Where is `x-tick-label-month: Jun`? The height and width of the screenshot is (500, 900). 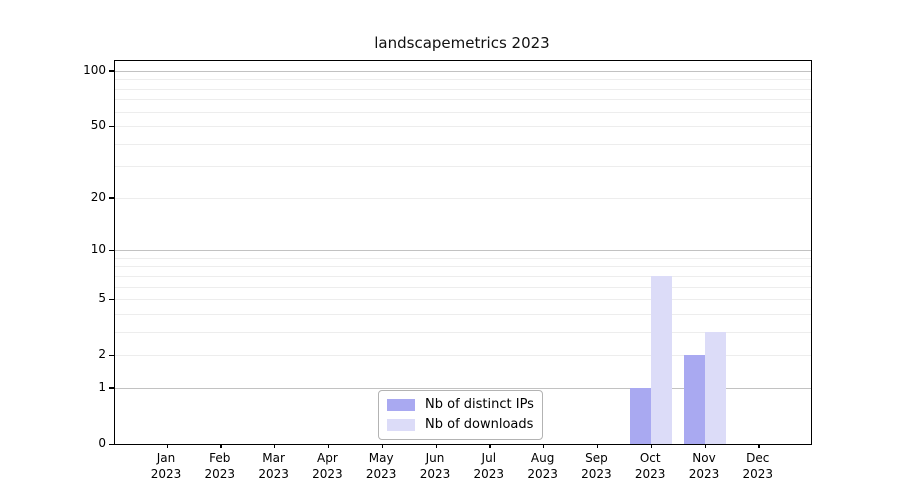 x-tick-label-month: Jun is located at coordinates (435, 458).